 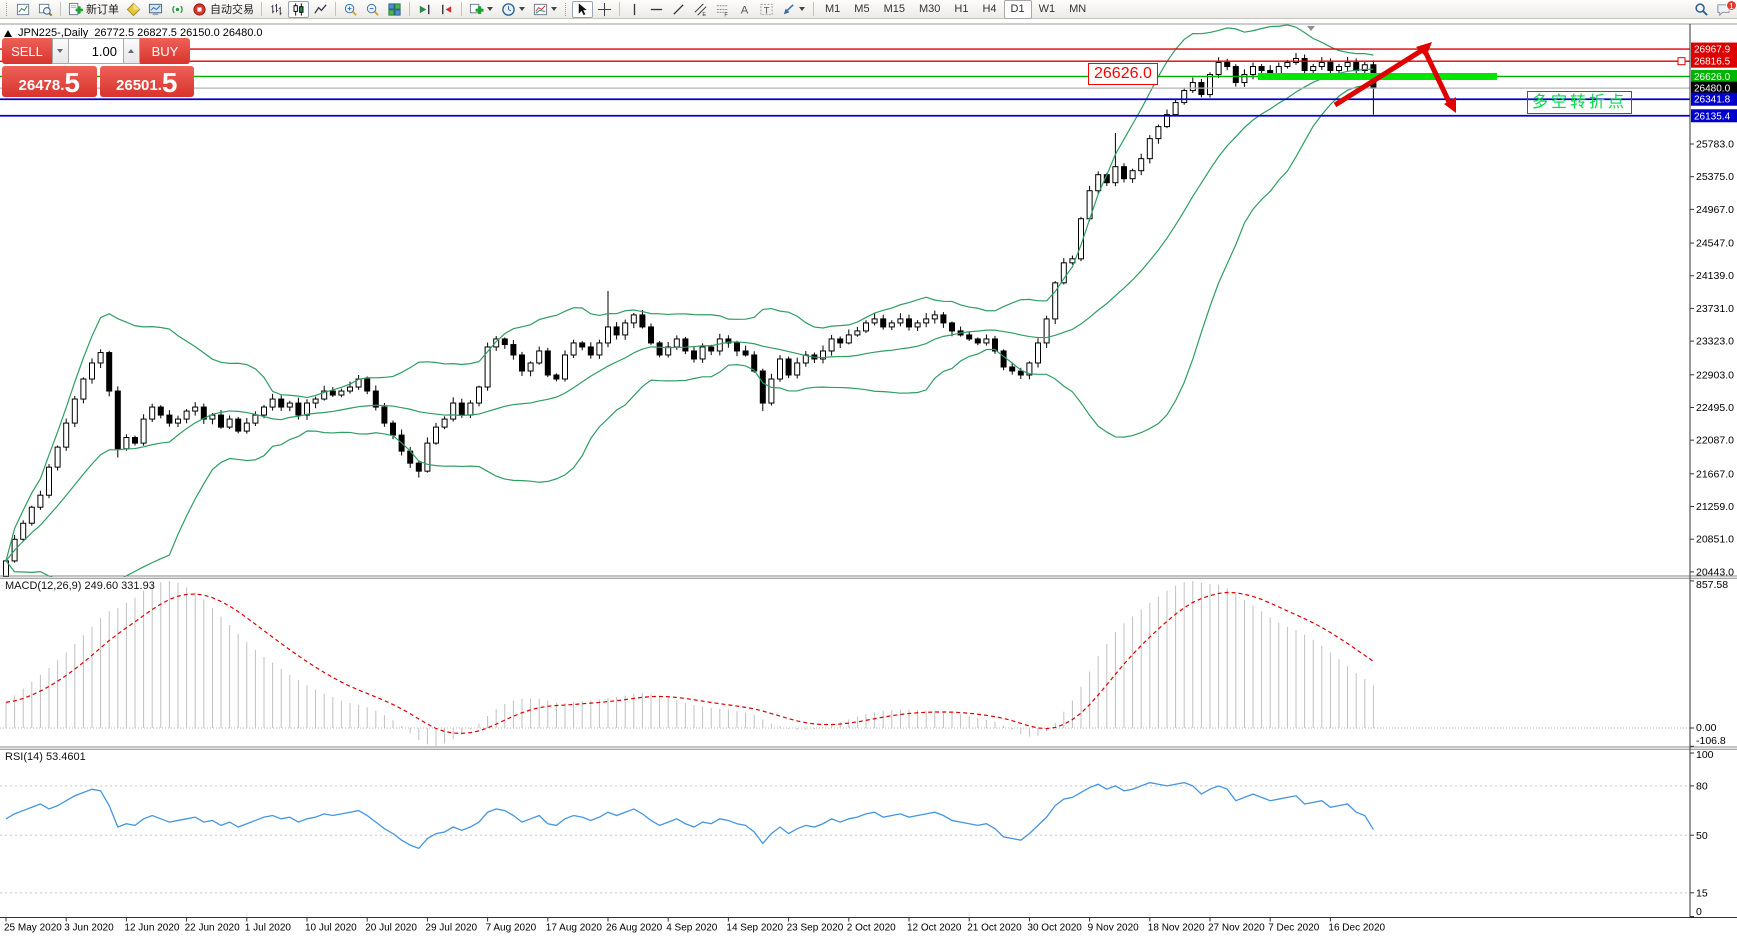 I want to click on one-click-trading-panel: SELL 1.00 BUY 26478. 5 26501. 5, so click(x=98, y=67).